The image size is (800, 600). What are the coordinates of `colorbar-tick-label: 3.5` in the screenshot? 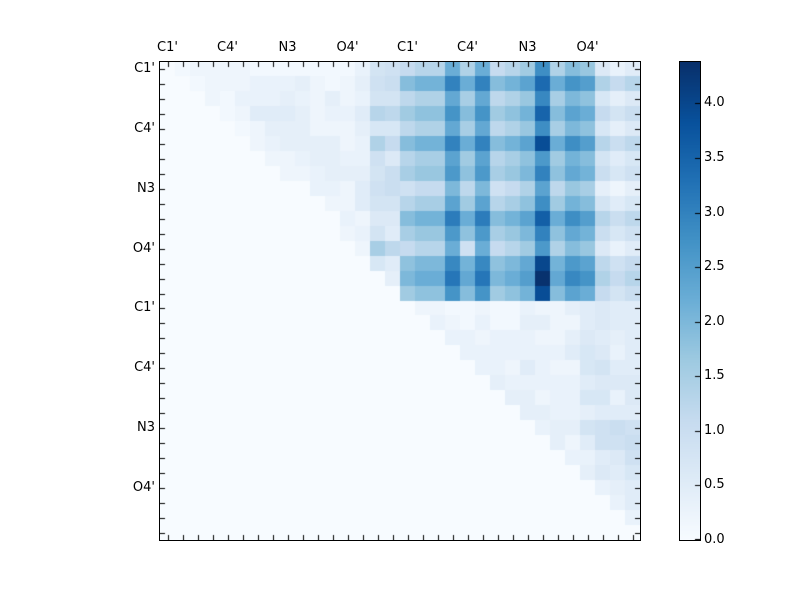 It's located at (714, 157).